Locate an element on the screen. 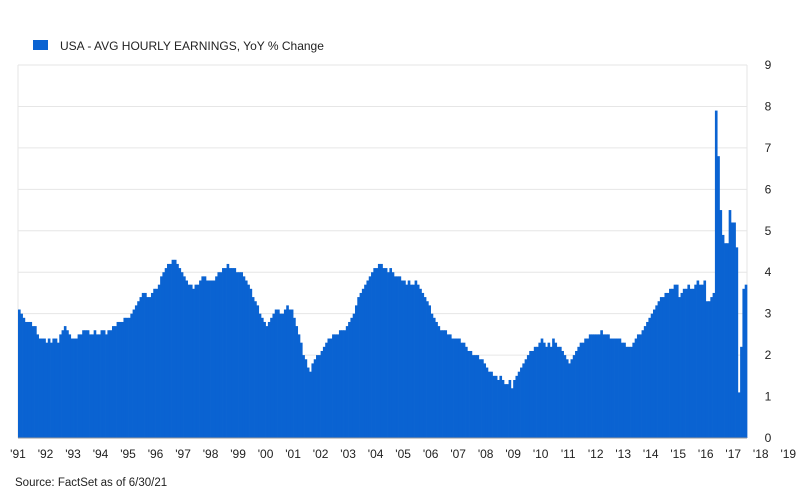  y-axis: 0 1 2 3 4 5 6 7 8 9 is located at coordinates (768, 251).